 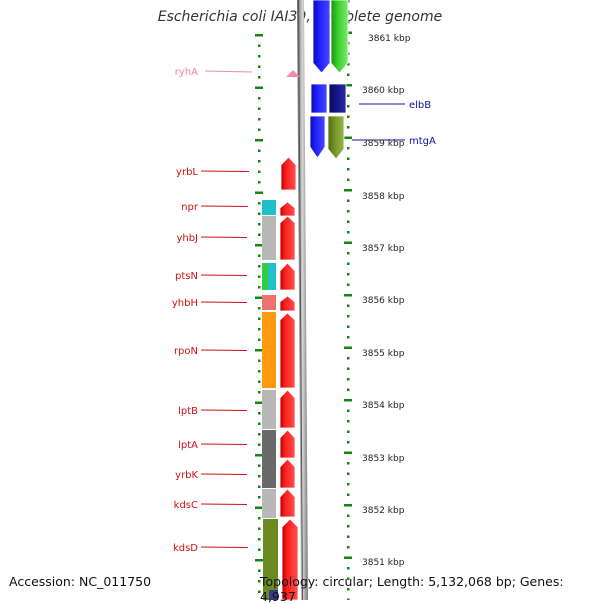 I want to click on block-kdsC, so click(x=269, y=503).